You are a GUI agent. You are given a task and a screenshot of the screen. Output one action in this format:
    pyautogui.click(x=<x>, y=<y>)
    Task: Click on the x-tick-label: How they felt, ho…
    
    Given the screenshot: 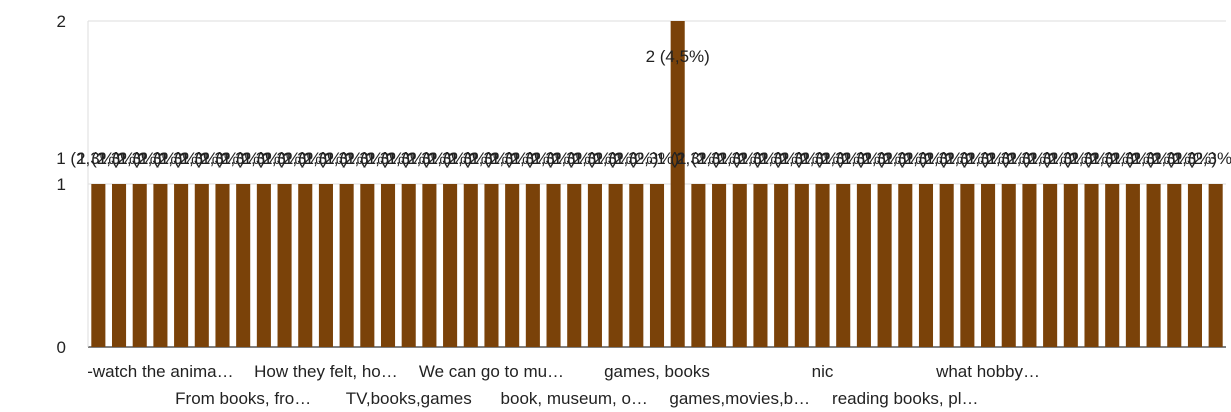 What is the action you would take?
    pyautogui.click(x=326, y=371)
    